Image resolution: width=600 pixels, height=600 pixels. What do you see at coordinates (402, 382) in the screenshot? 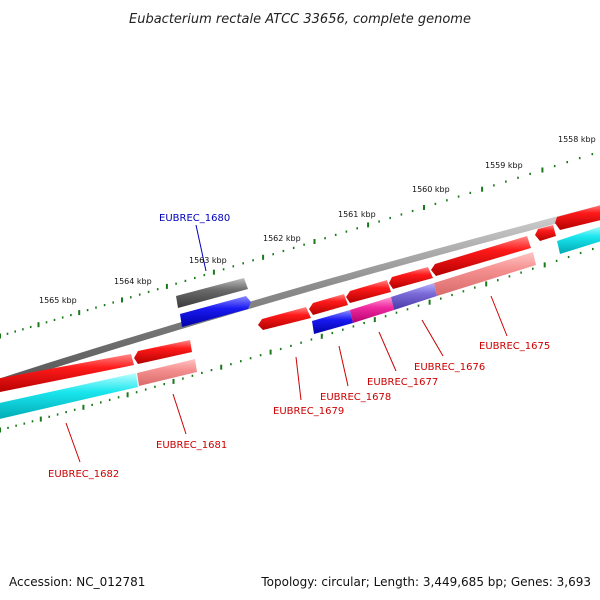
I see `gene-label-1677: EUBREC_1677` at bounding box center [402, 382].